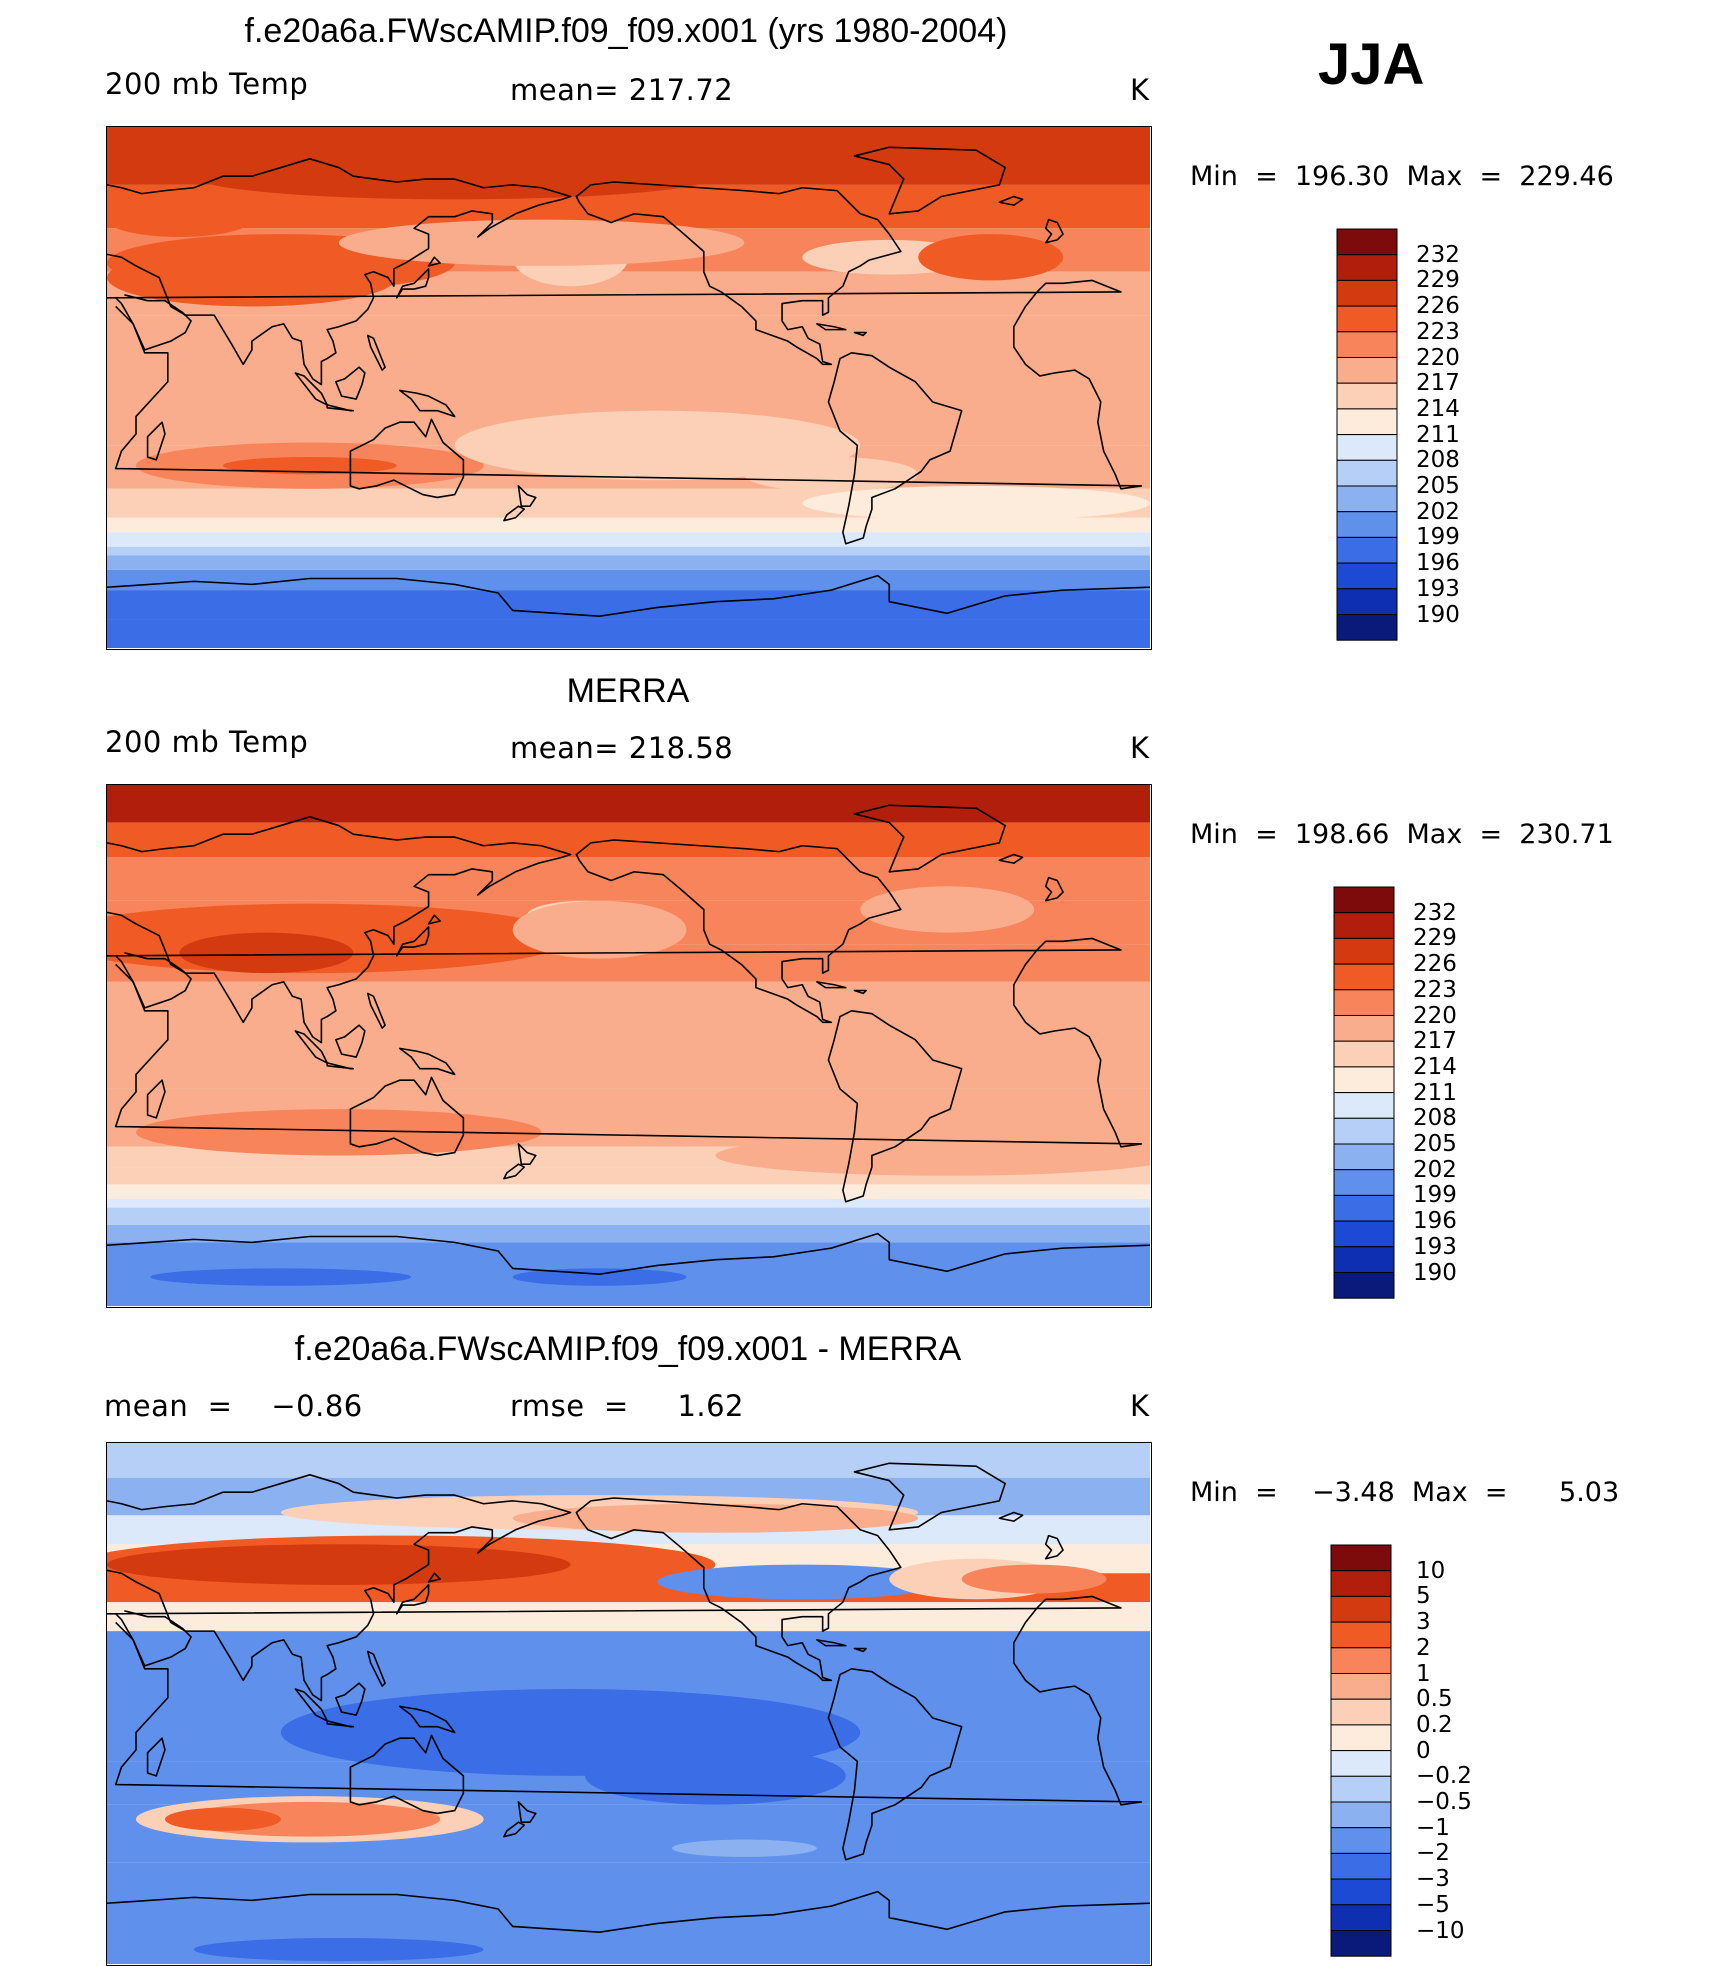  Describe the element at coordinates (1434, 1724) in the screenshot. I see `colorbar-tick-label: 0.2` at that location.